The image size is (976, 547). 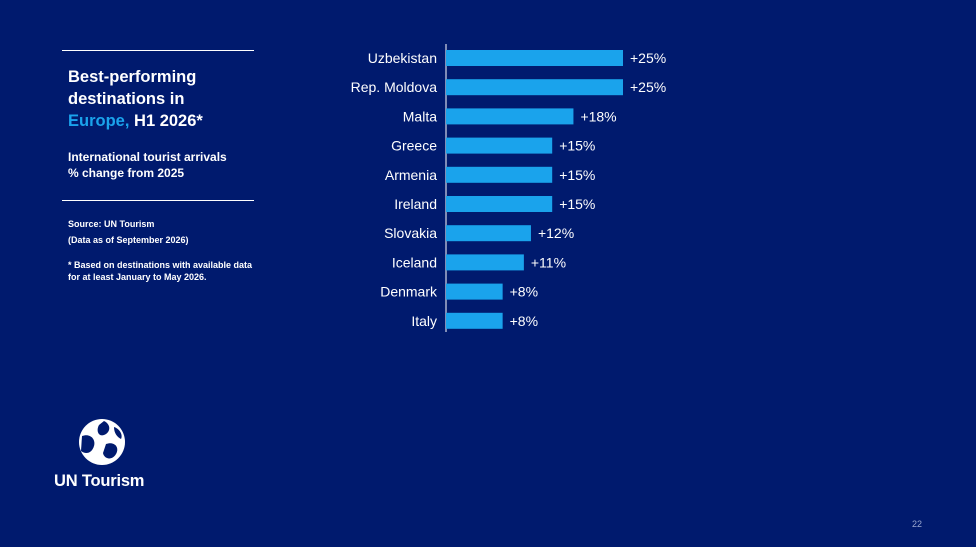 I want to click on brand-name: UN Tourism, so click(x=99, y=481).